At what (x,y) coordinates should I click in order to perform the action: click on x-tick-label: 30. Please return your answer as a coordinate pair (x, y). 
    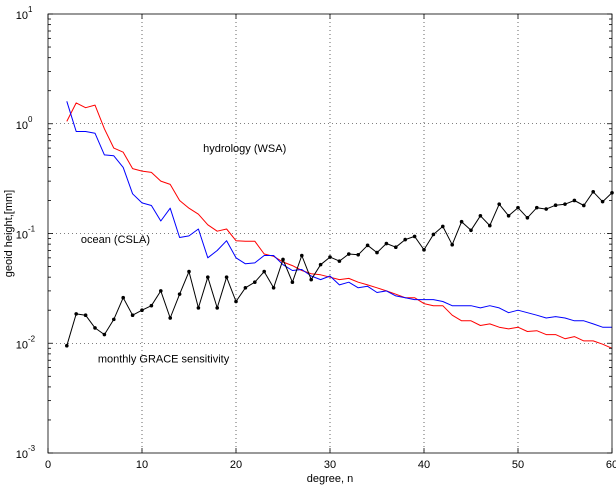
    Looking at the image, I should click on (330, 465).